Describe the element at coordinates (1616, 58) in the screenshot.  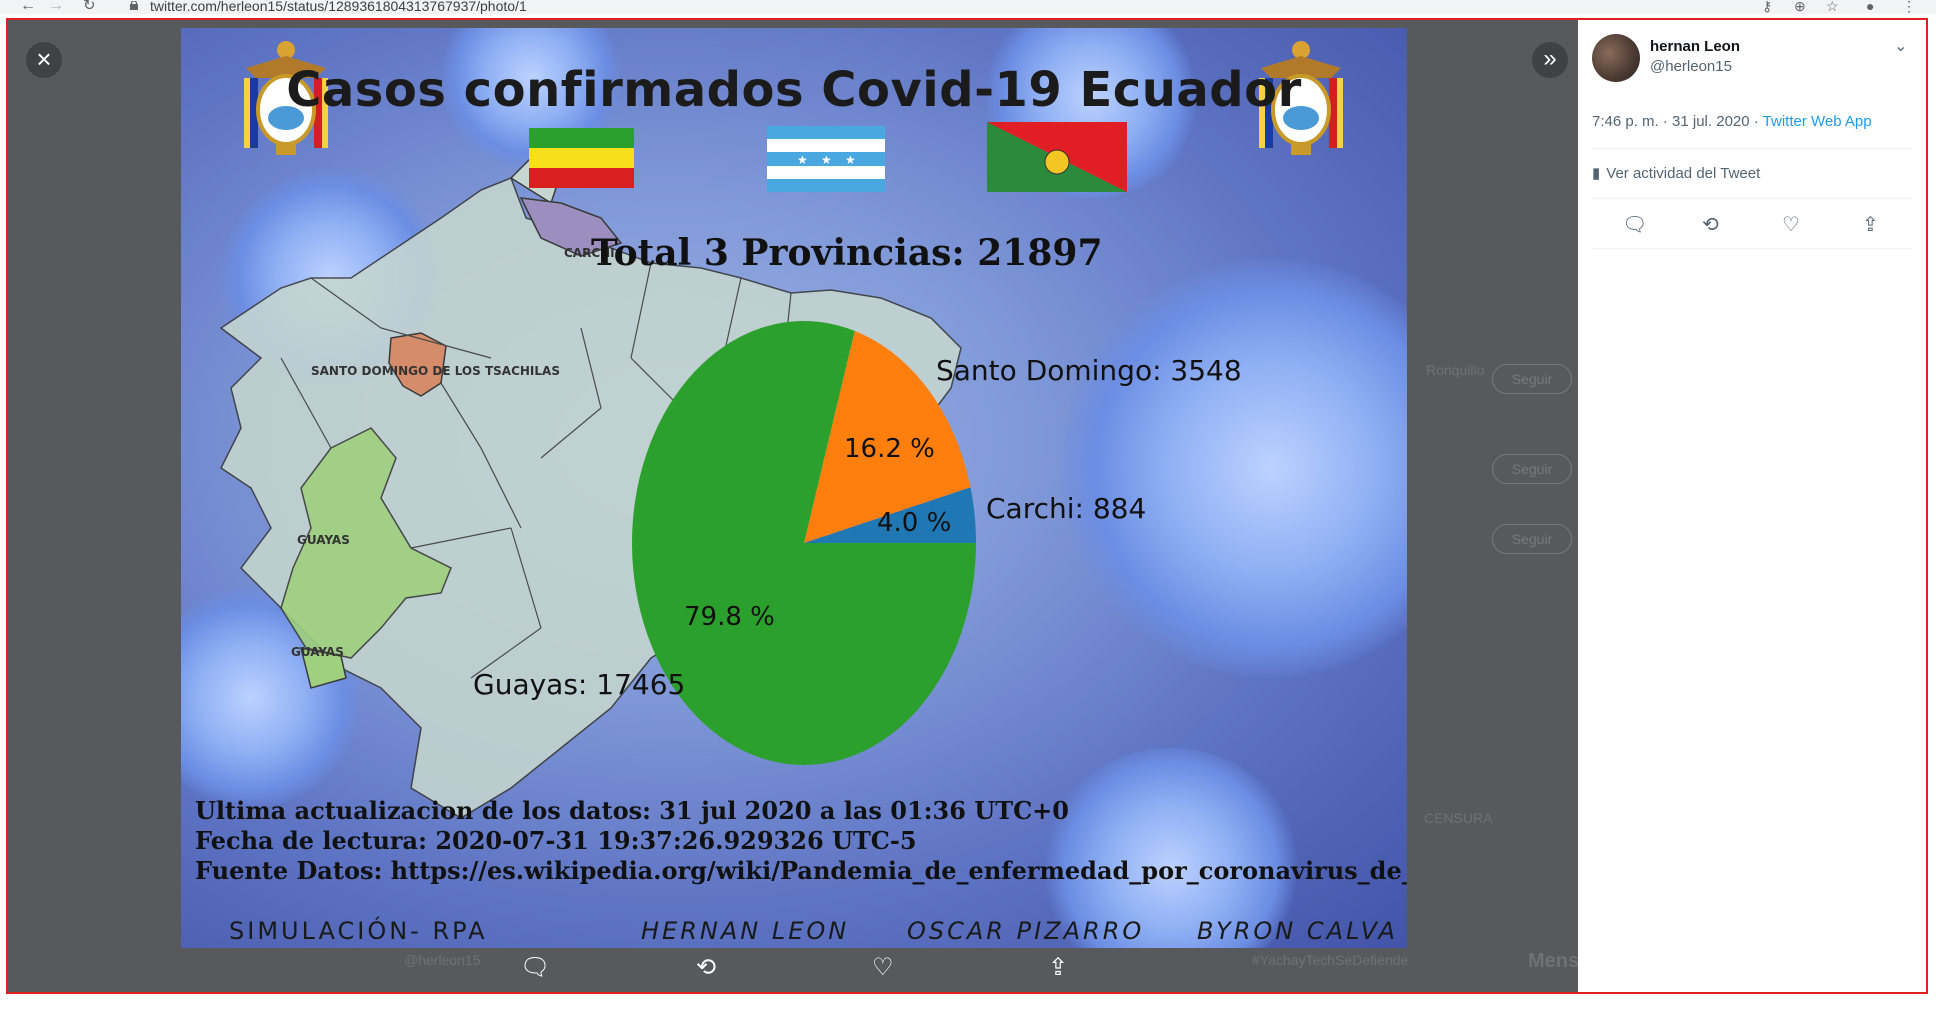
I see `avatar` at that location.